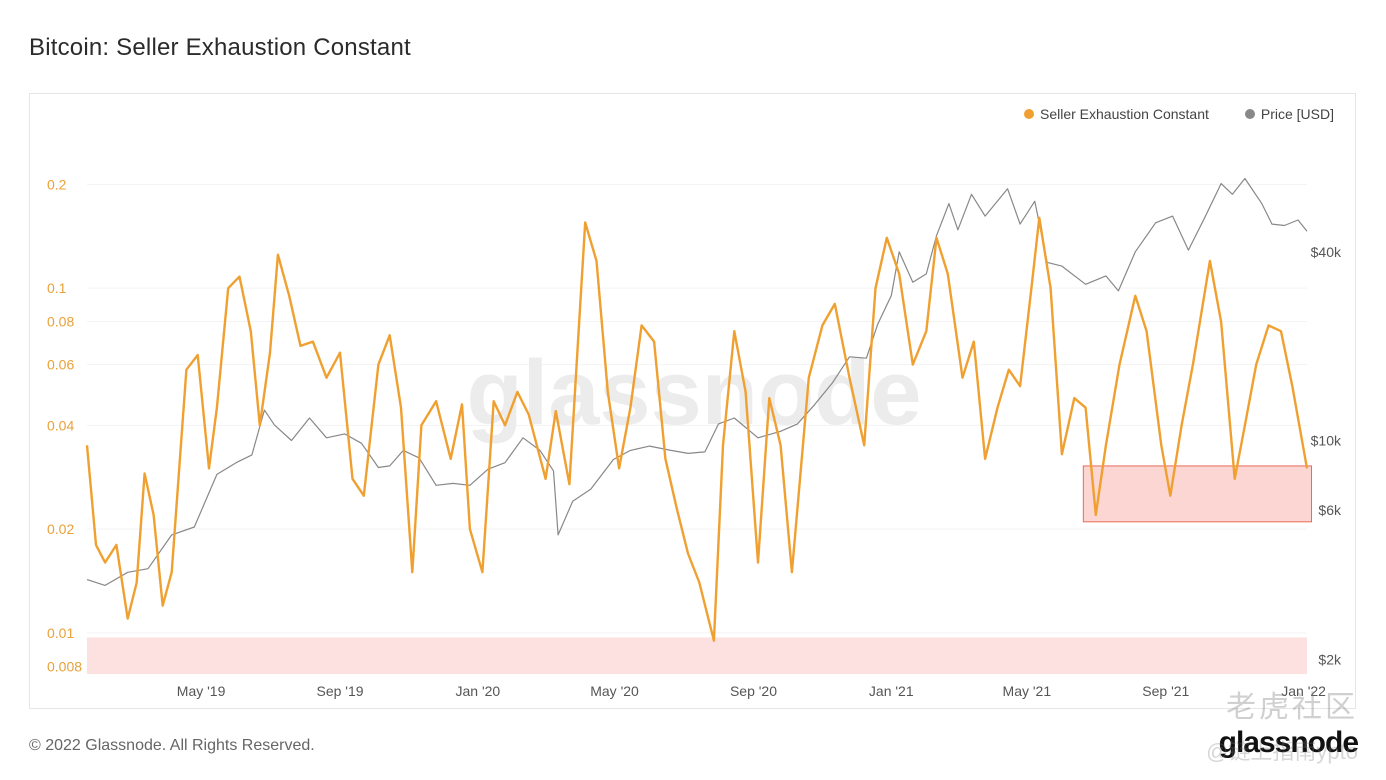  I want to click on legend-item-seller-exhaustion: Seller Exhaustion Constant, so click(1116, 114).